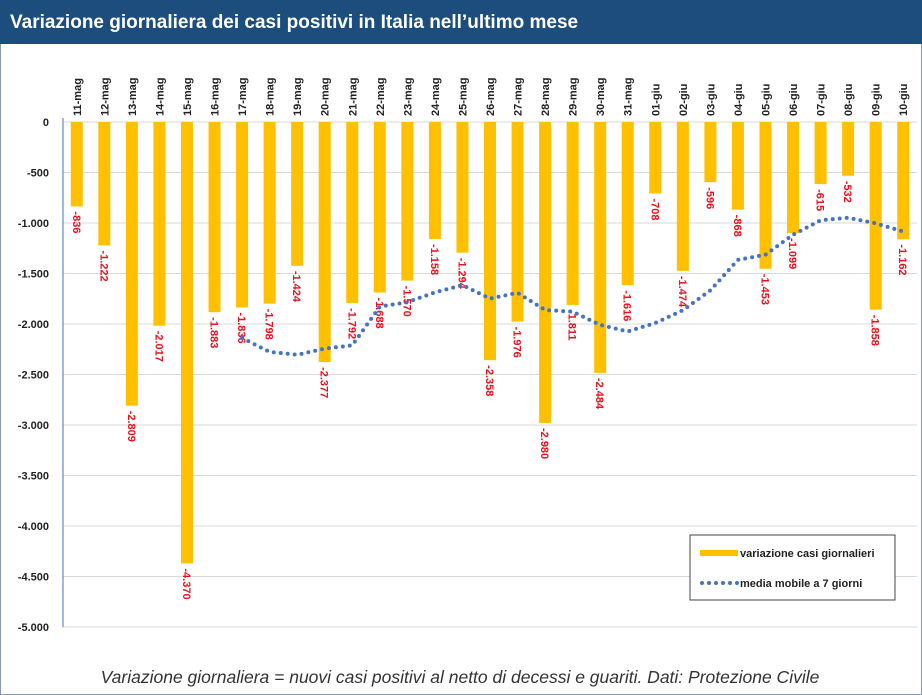 The image size is (922, 695). I want to click on x-tick-label: 21-mag, so click(353, 96).